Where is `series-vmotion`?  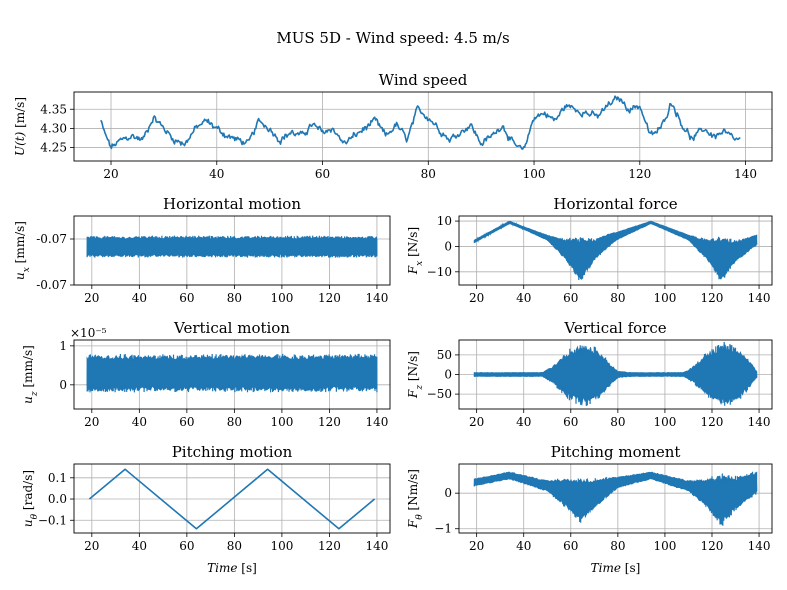 series-vmotion is located at coordinates (232, 373).